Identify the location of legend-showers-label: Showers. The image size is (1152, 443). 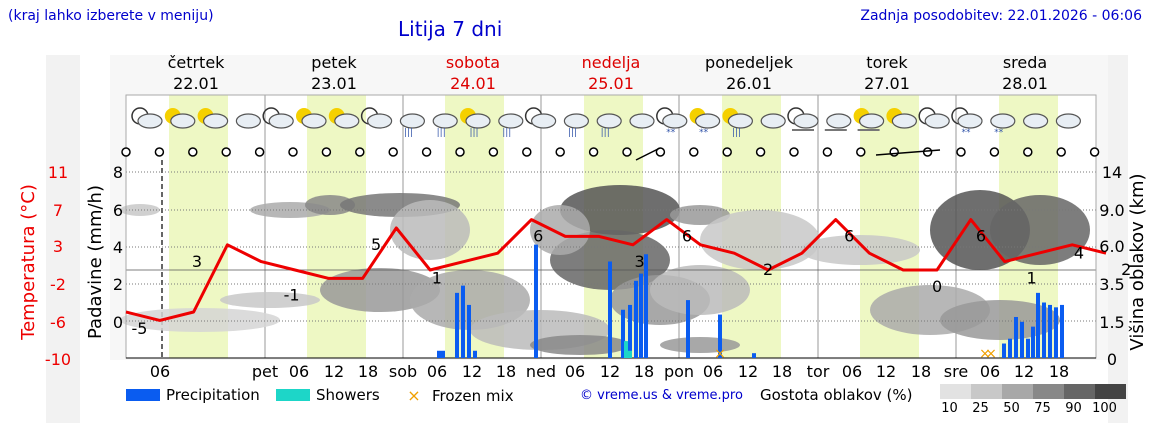
(348, 395).